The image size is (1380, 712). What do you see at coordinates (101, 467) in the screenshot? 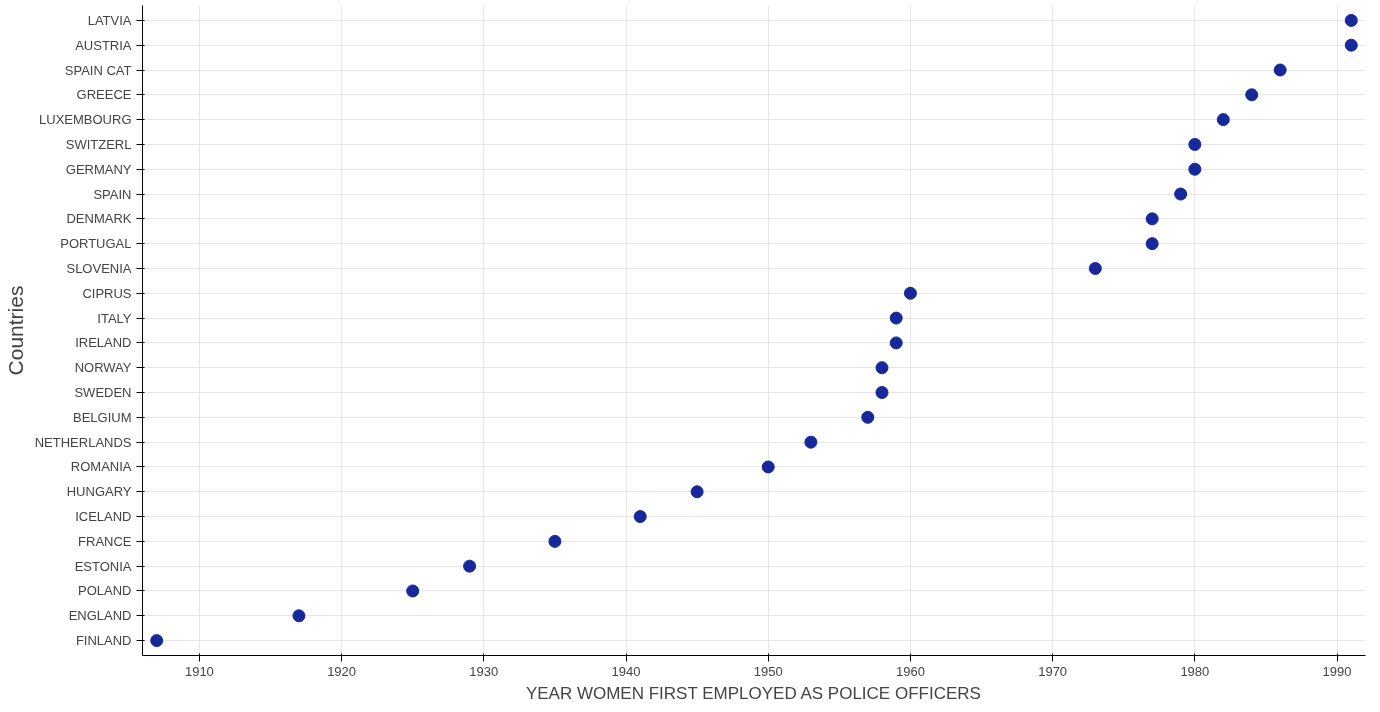
I see `y-tick-label: ROMANIA` at bounding box center [101, 467].